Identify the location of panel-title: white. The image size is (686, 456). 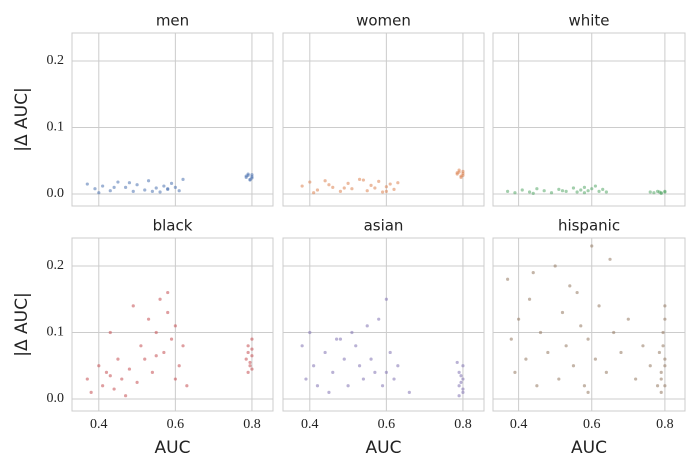
(588, 21).